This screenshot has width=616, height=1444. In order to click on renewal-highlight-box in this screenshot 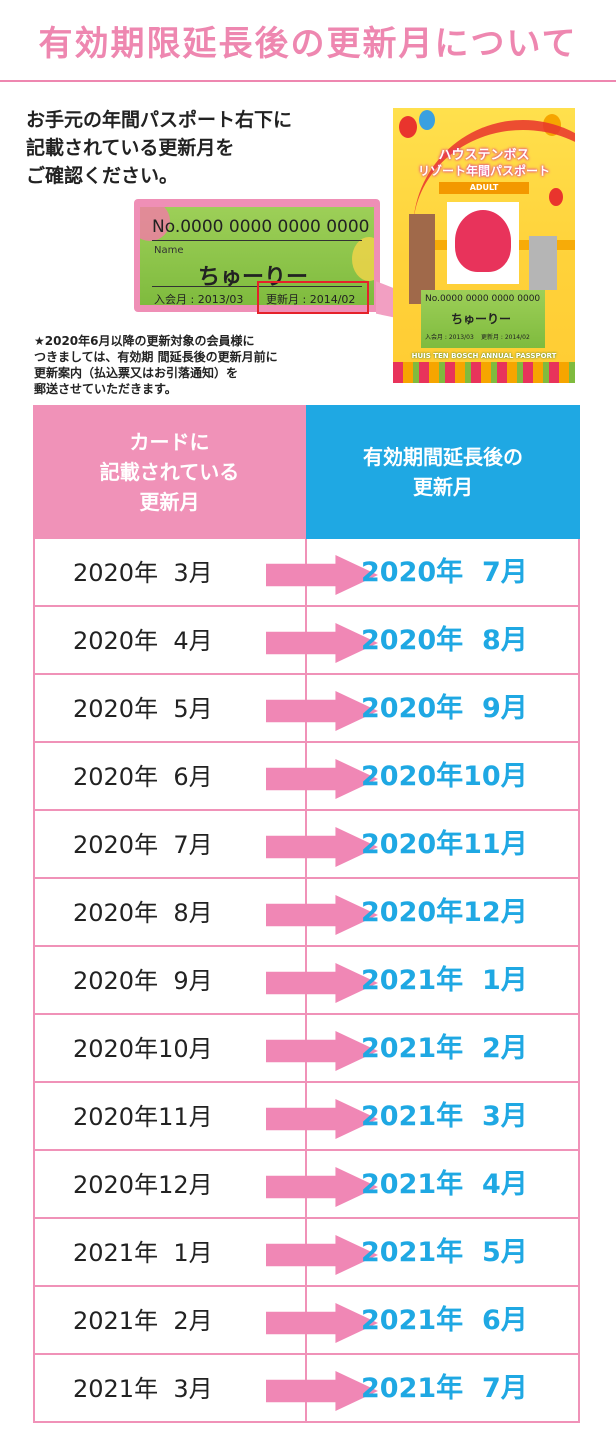, I will do `click(313, 297)`.